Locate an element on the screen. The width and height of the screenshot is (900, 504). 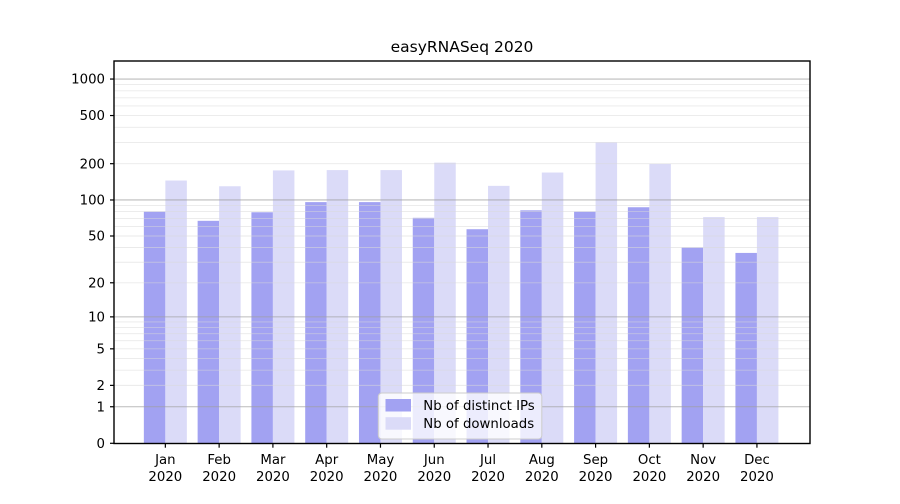
bar-nb-of-downloads-may-2020 is located at coordinates (391, 307).